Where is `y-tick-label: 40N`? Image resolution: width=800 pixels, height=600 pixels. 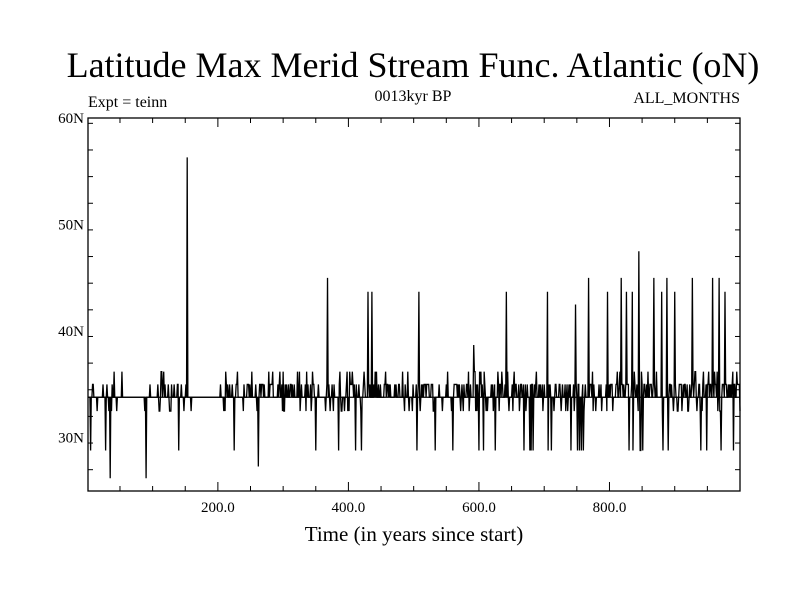
y-tick-label: 40N is located at coordinates (71, 332).